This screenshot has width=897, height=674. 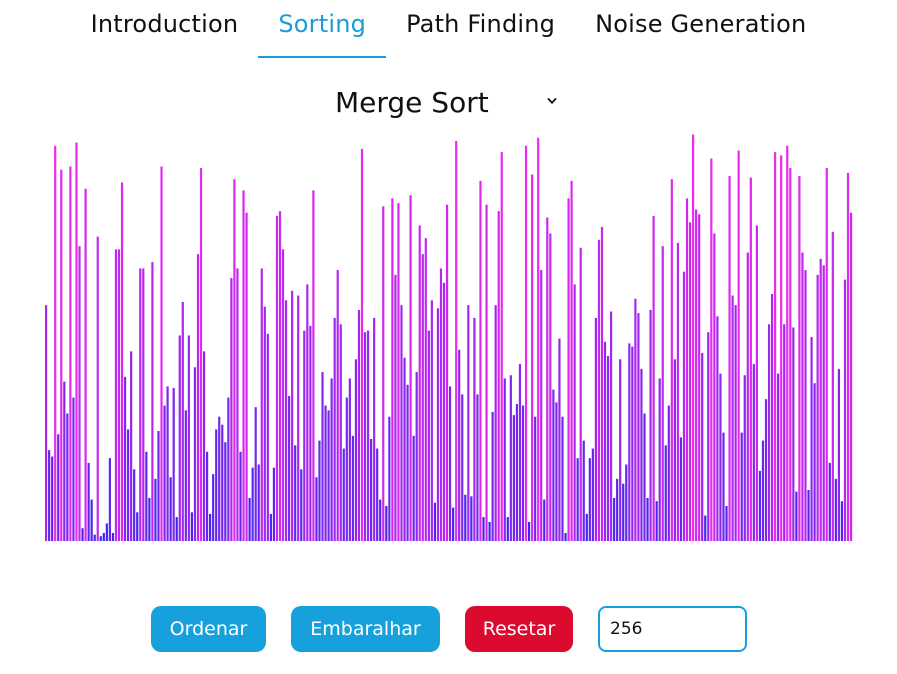 I want to click on controls-bar: Ordenar Embaralhar Resetar, so click(x=448, y=629).